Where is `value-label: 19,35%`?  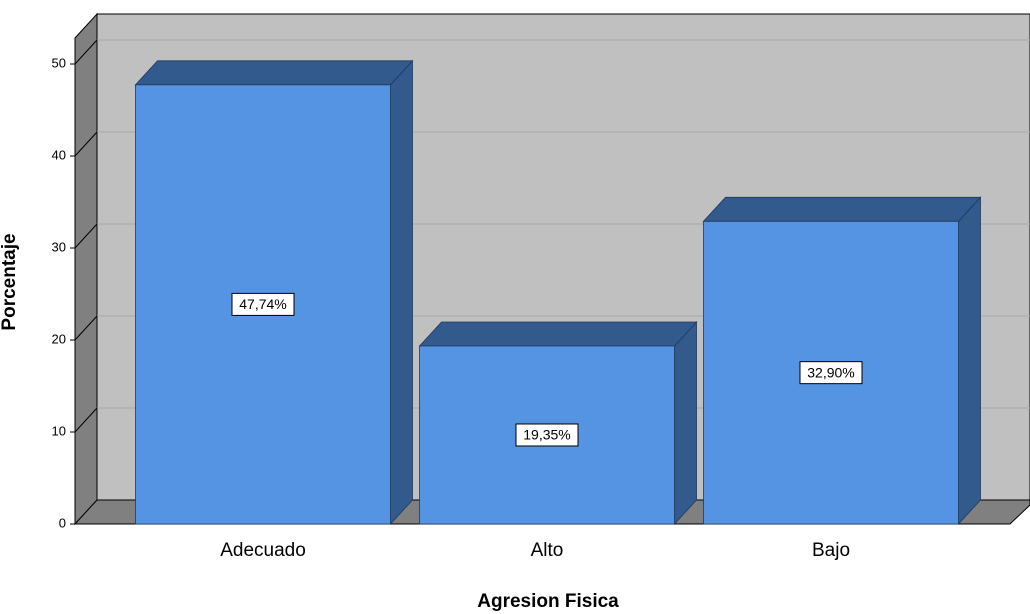
value-label: 19,35% is located at coordinates (546, 435).